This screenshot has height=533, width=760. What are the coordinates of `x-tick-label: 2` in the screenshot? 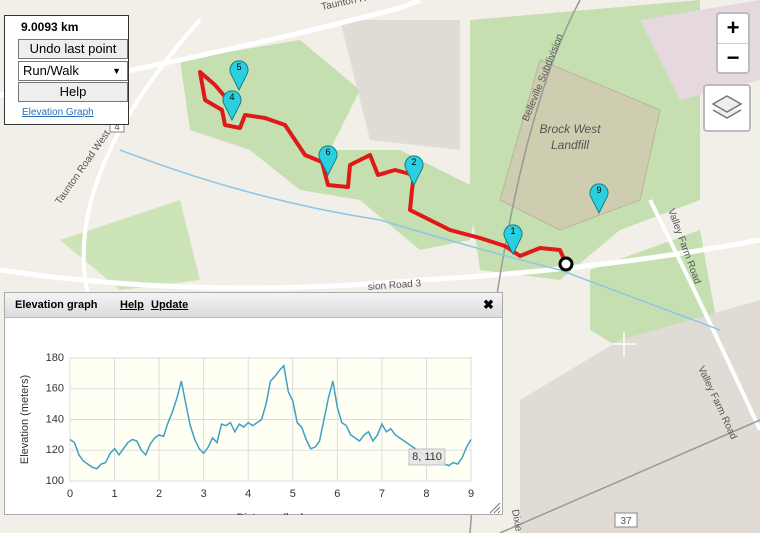 It's located at (159, 494).